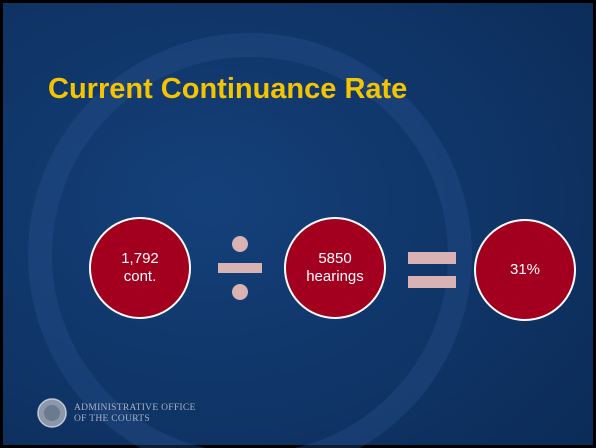 The width and height of the screenshot is (596, 448). I want to click on footer-text: ADMINISTRATIVE OFFICE, so click(135, 408).